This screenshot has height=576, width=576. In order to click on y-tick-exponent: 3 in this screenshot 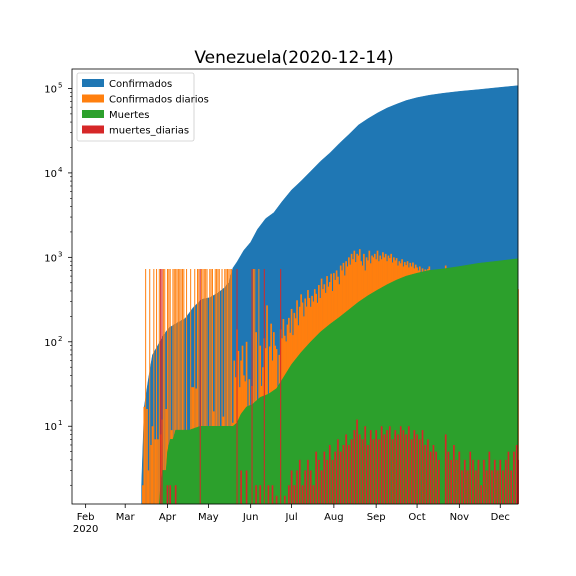, I will do `click(60, 254)`.